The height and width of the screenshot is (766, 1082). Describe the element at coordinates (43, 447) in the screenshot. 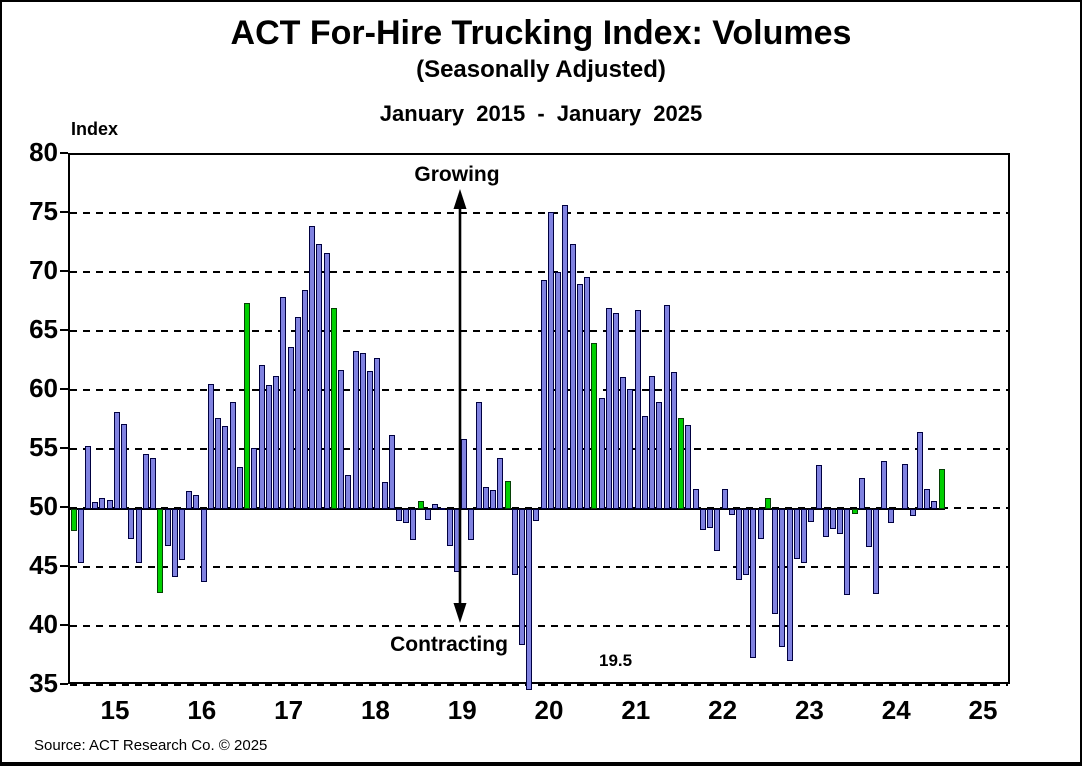

I see `y-axis-label-55: 55` at that location.